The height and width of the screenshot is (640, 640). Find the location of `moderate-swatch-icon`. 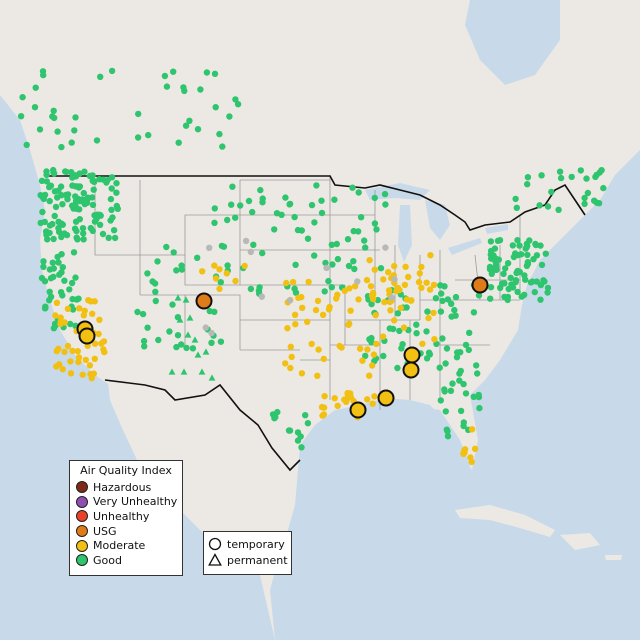

moderate-swatch-icon is located at coordinates (82, 545).